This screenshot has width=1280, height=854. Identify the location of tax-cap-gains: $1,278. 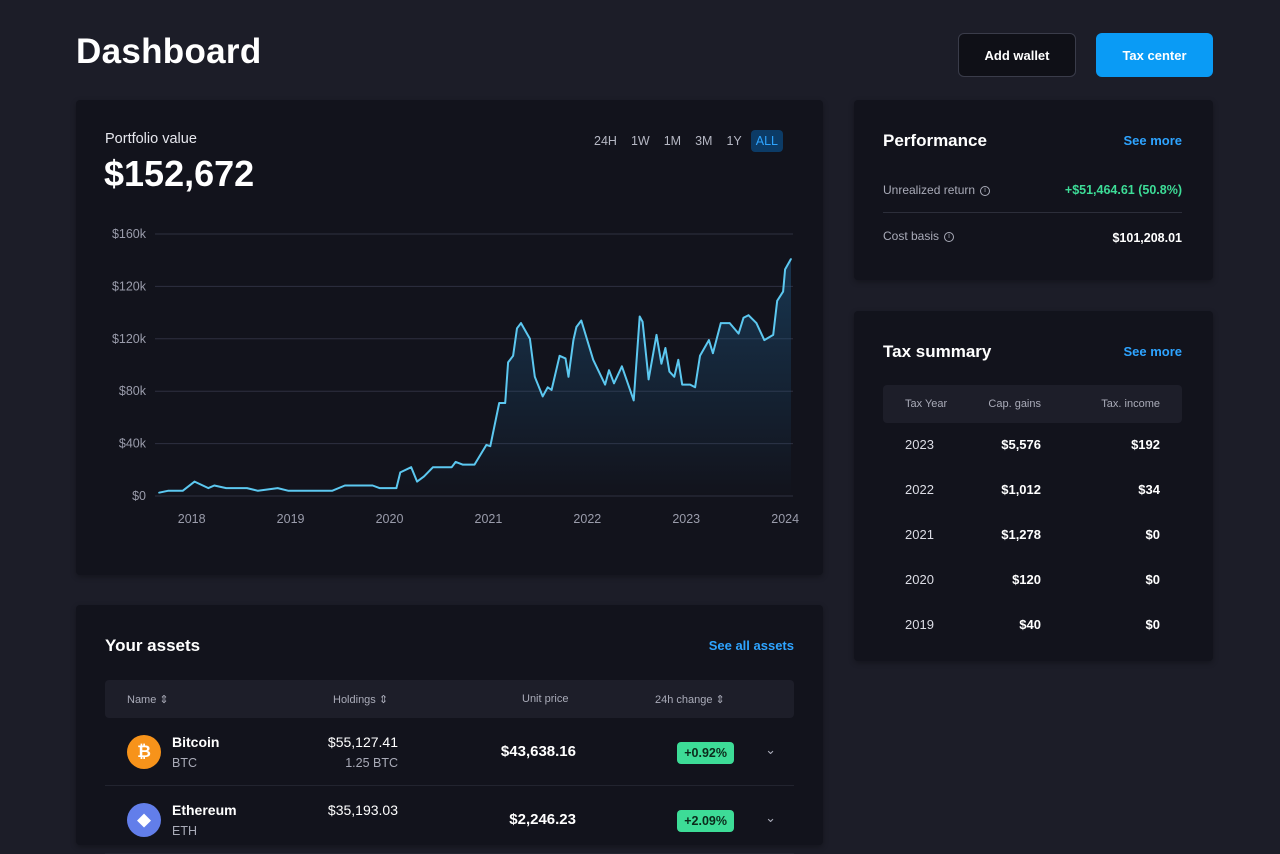
(1021, 534).